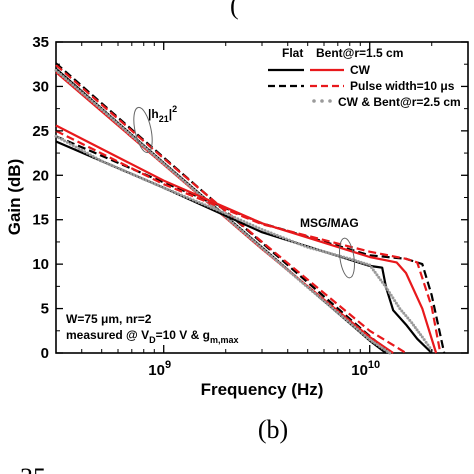 The height and width of the screenshot is (474, 474). What do you see at coordinates (45, 309) in the screenshot?
I see `y-tick-label: 5` at bounding box center [45, 309].